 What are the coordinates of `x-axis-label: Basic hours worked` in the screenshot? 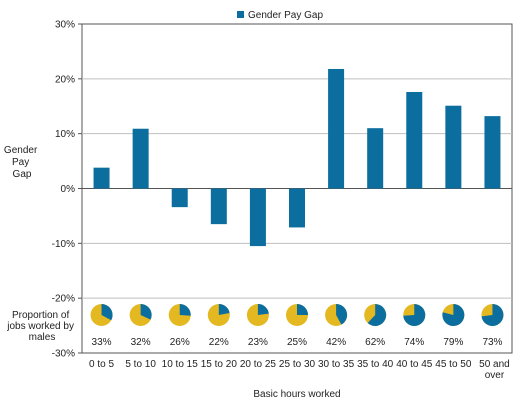 It's located at (296, 394).